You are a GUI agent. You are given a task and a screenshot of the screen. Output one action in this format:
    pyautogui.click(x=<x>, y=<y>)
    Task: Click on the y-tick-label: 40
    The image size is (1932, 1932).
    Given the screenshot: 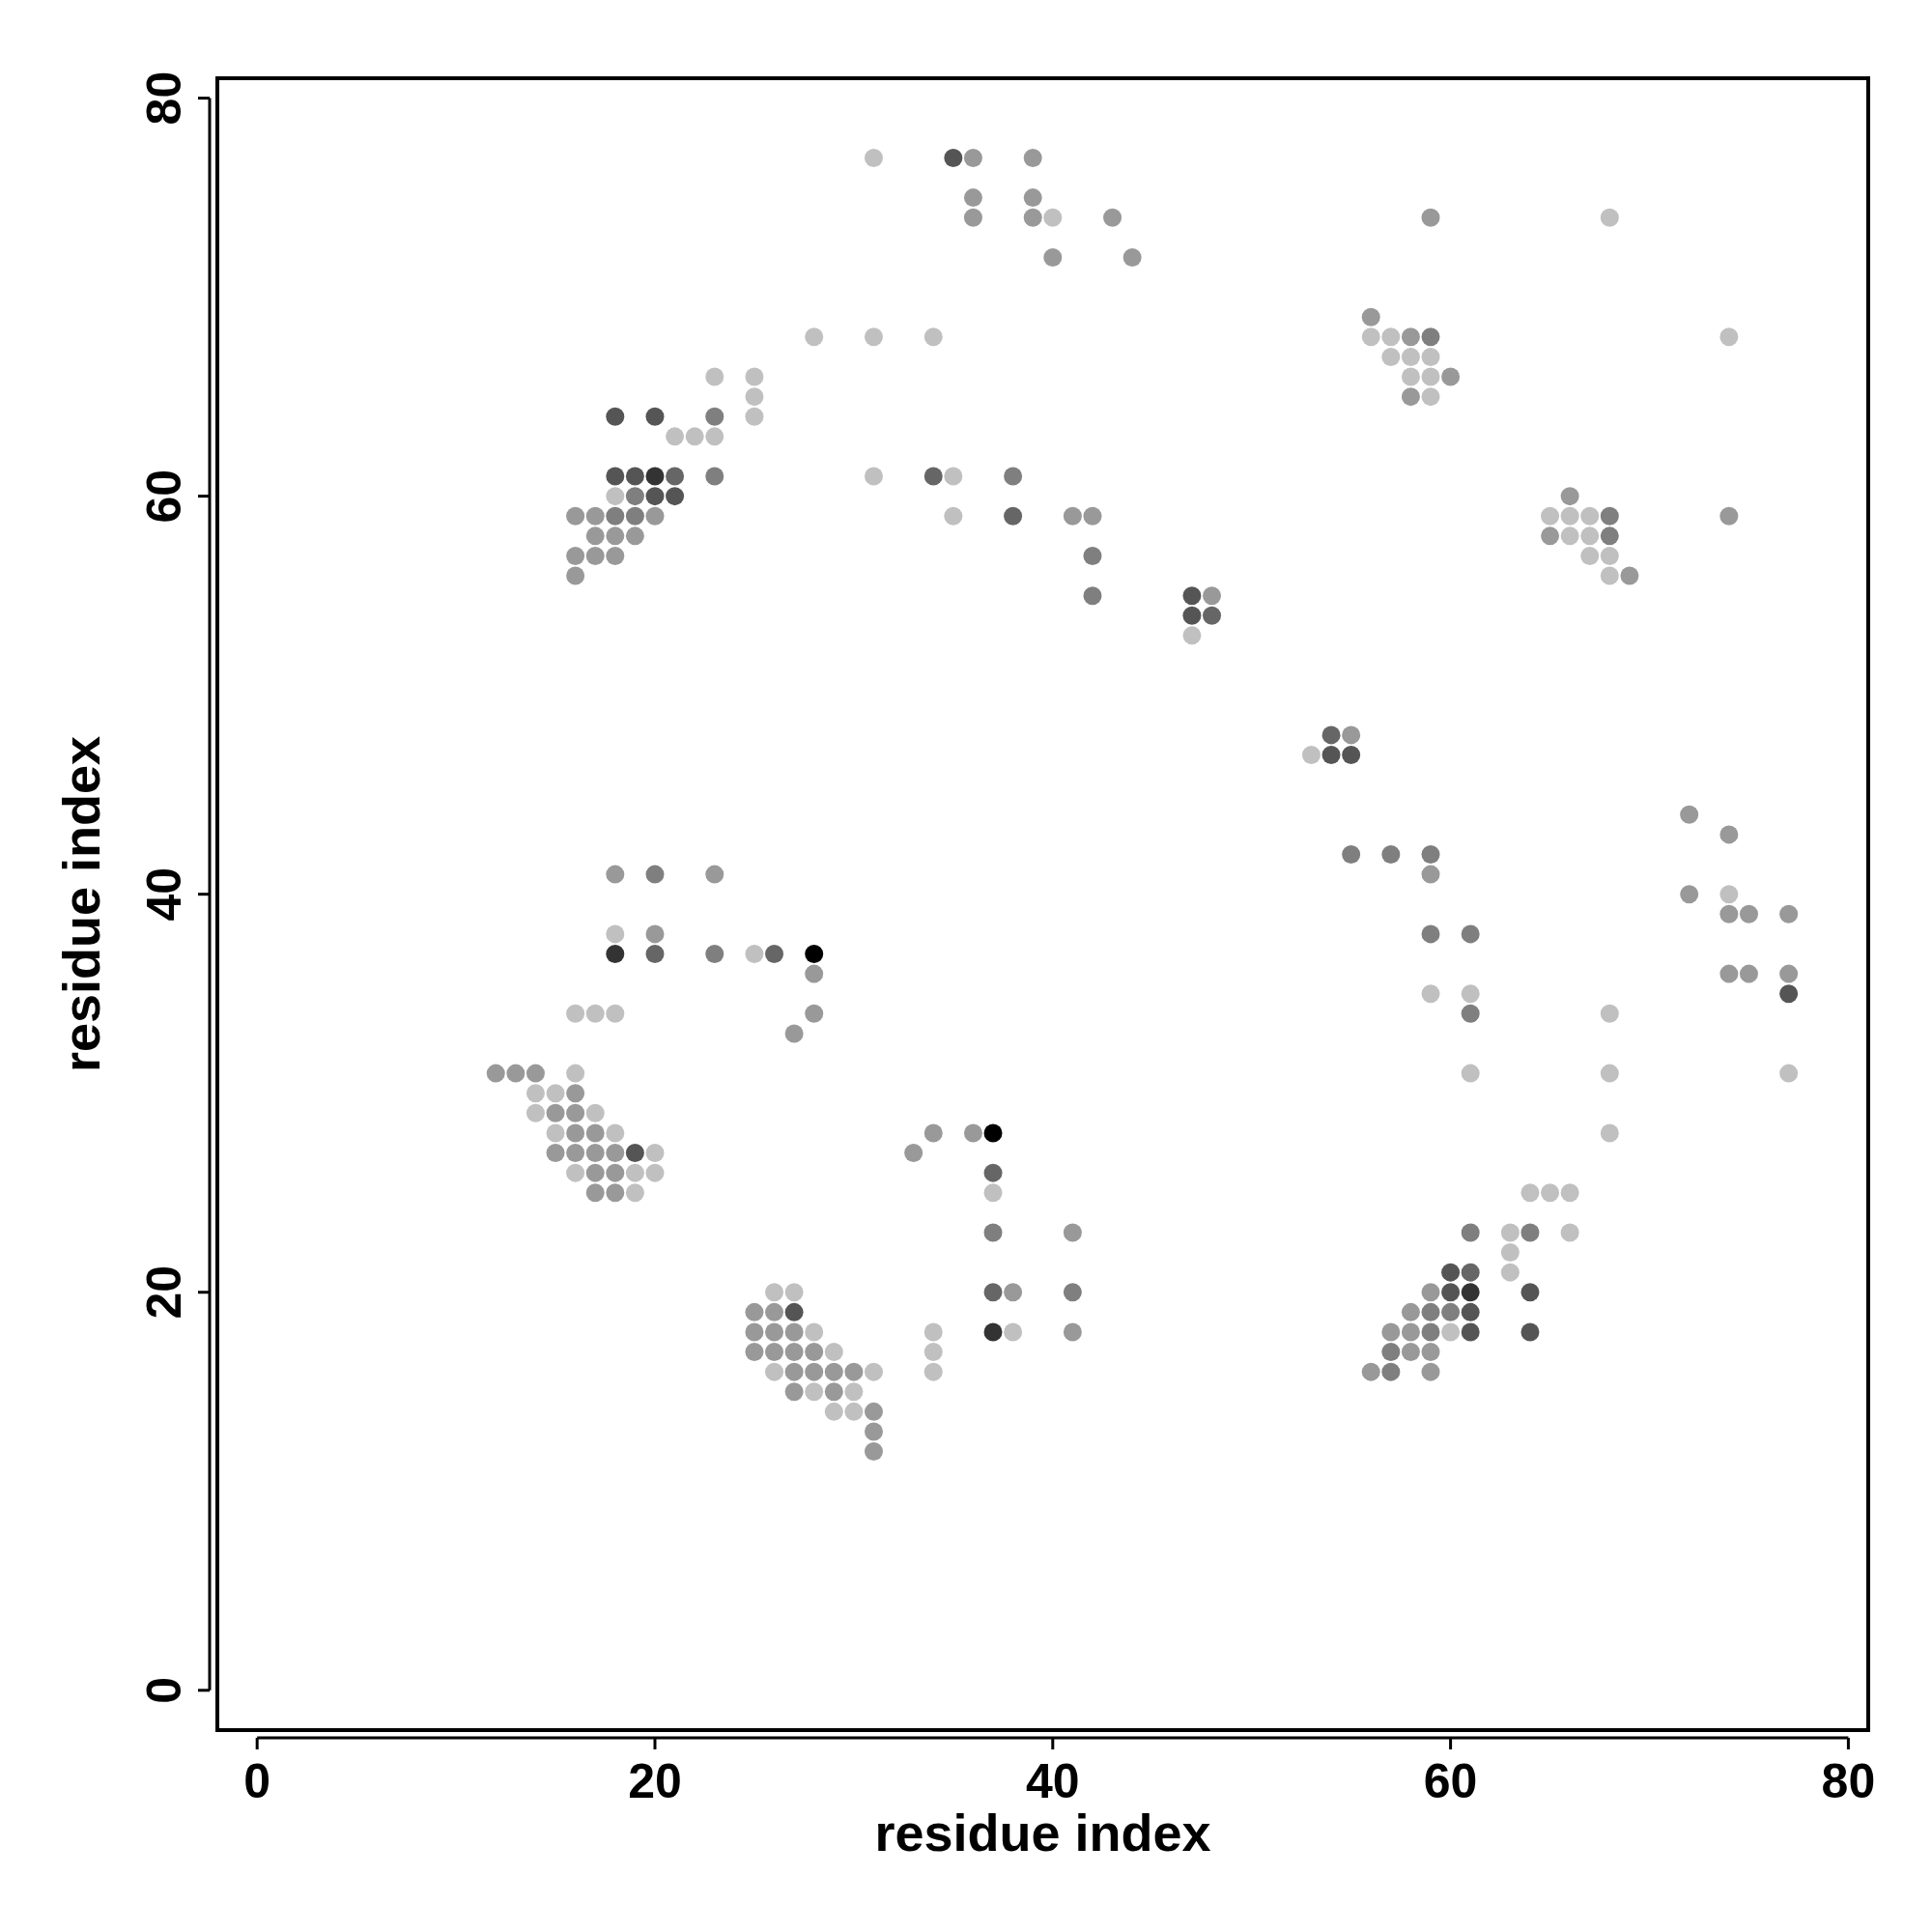 What is the action you would take?
    pyautogui.click(x=164, y=894)
    